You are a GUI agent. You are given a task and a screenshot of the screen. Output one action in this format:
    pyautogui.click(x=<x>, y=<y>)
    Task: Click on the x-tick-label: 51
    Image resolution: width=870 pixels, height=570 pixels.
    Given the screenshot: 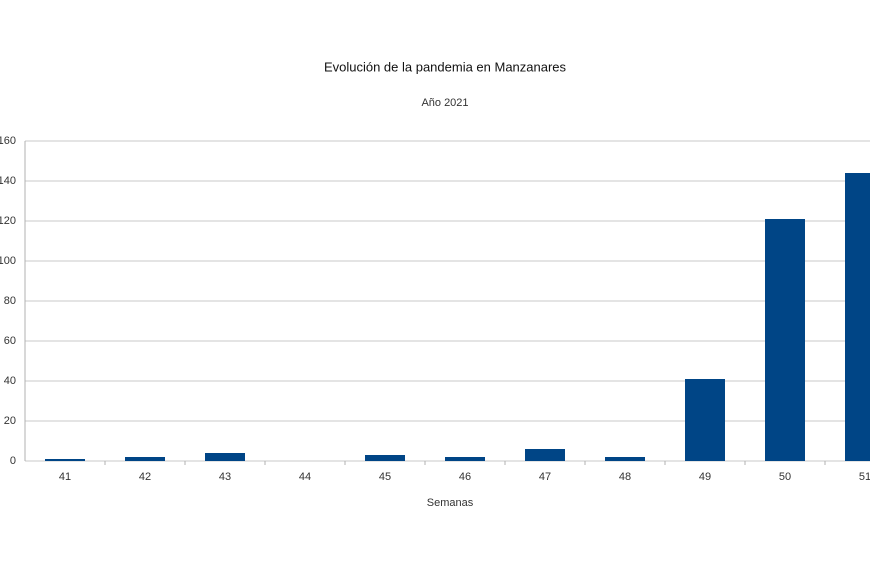 What is the action you would take?
    pyautogui.click(x=864, y=477)
    